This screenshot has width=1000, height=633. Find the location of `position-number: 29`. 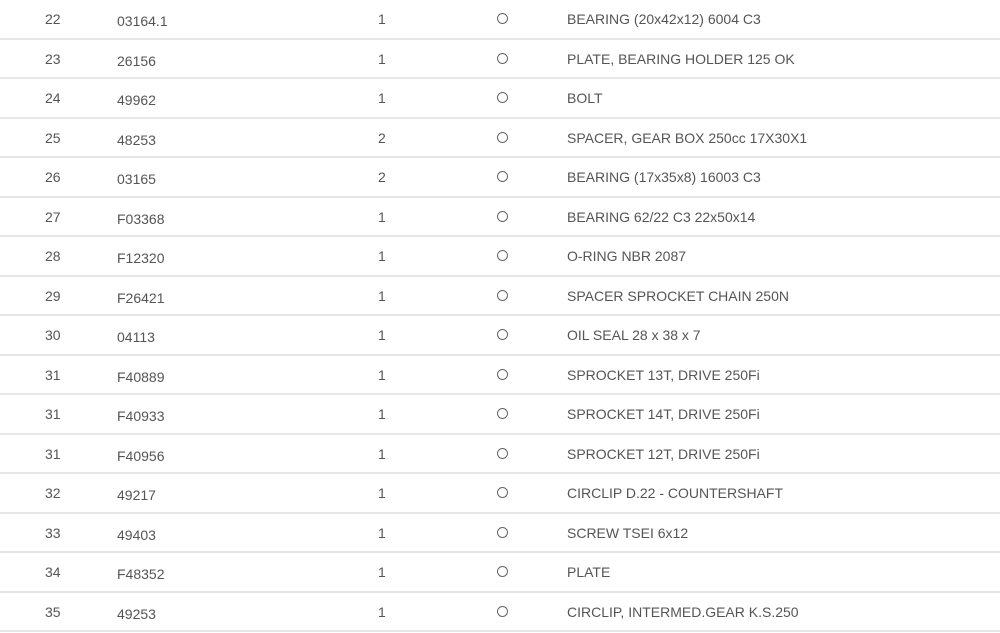

position-number: 29 is located at coordinates (53, 295).